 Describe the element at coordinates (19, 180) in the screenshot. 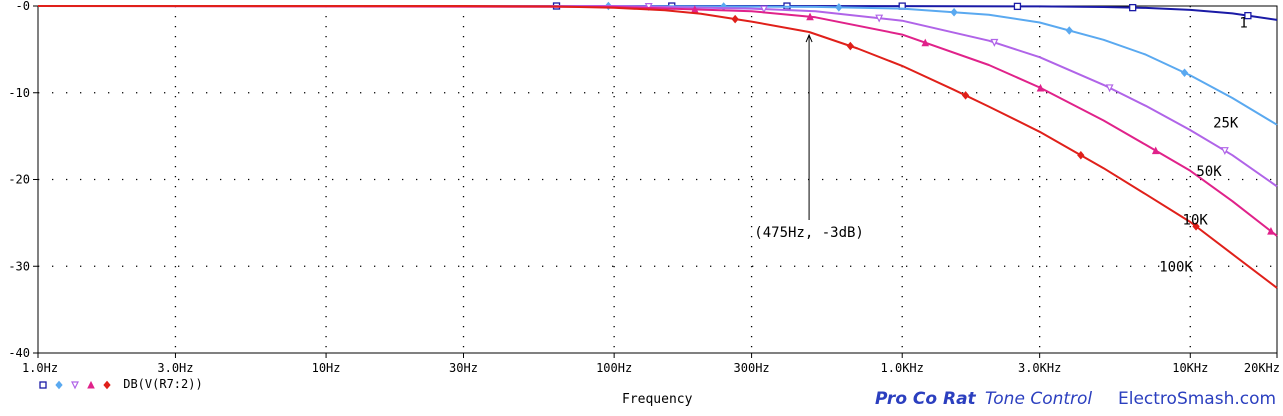

I see `y-tick-label: -20` at that location.